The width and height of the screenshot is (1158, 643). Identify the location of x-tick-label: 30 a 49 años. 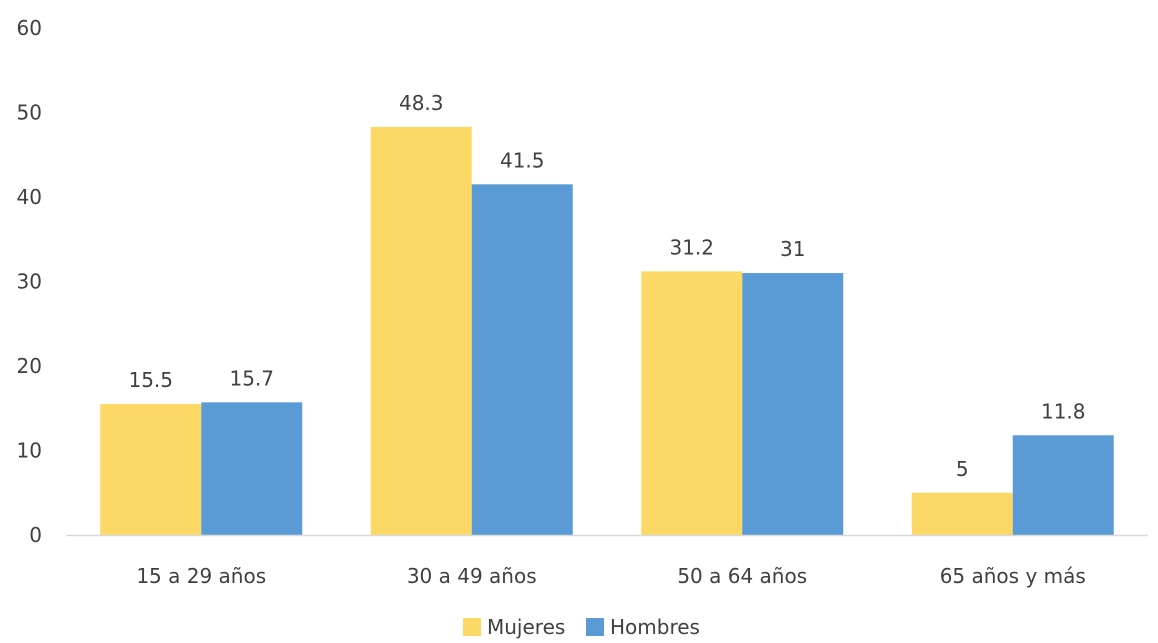
(472, 576).